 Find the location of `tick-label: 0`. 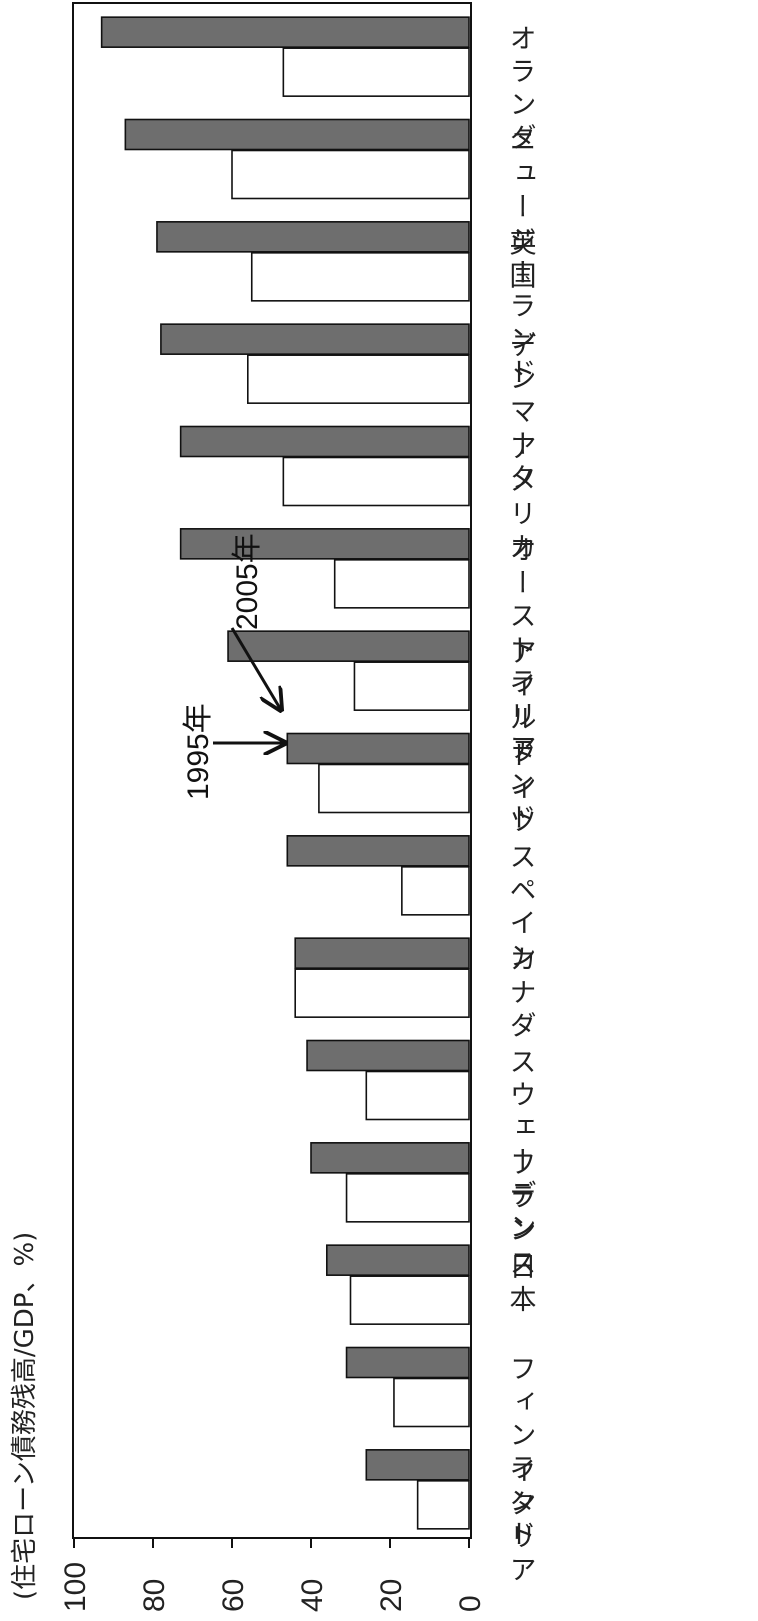

tick-label: 0 is located at coordinates (470, 1603).